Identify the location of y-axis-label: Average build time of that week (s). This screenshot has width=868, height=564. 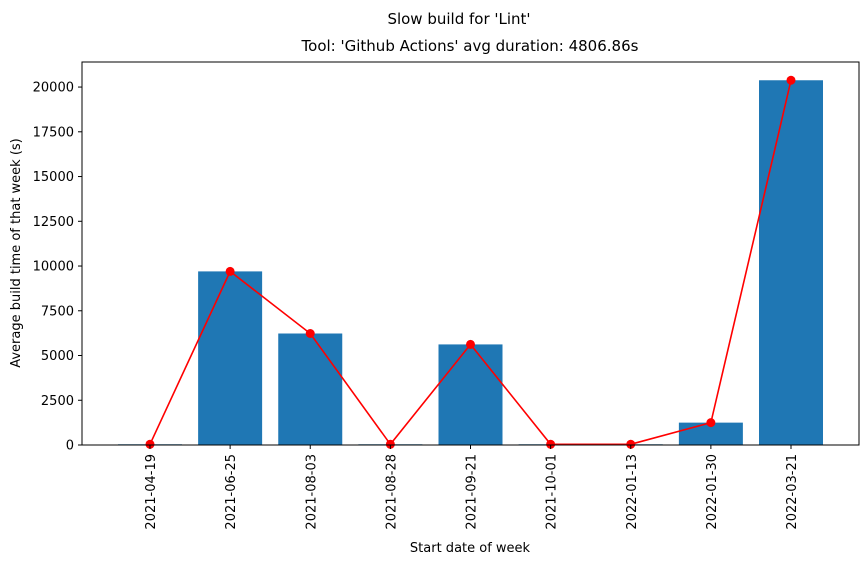
(16, 253).